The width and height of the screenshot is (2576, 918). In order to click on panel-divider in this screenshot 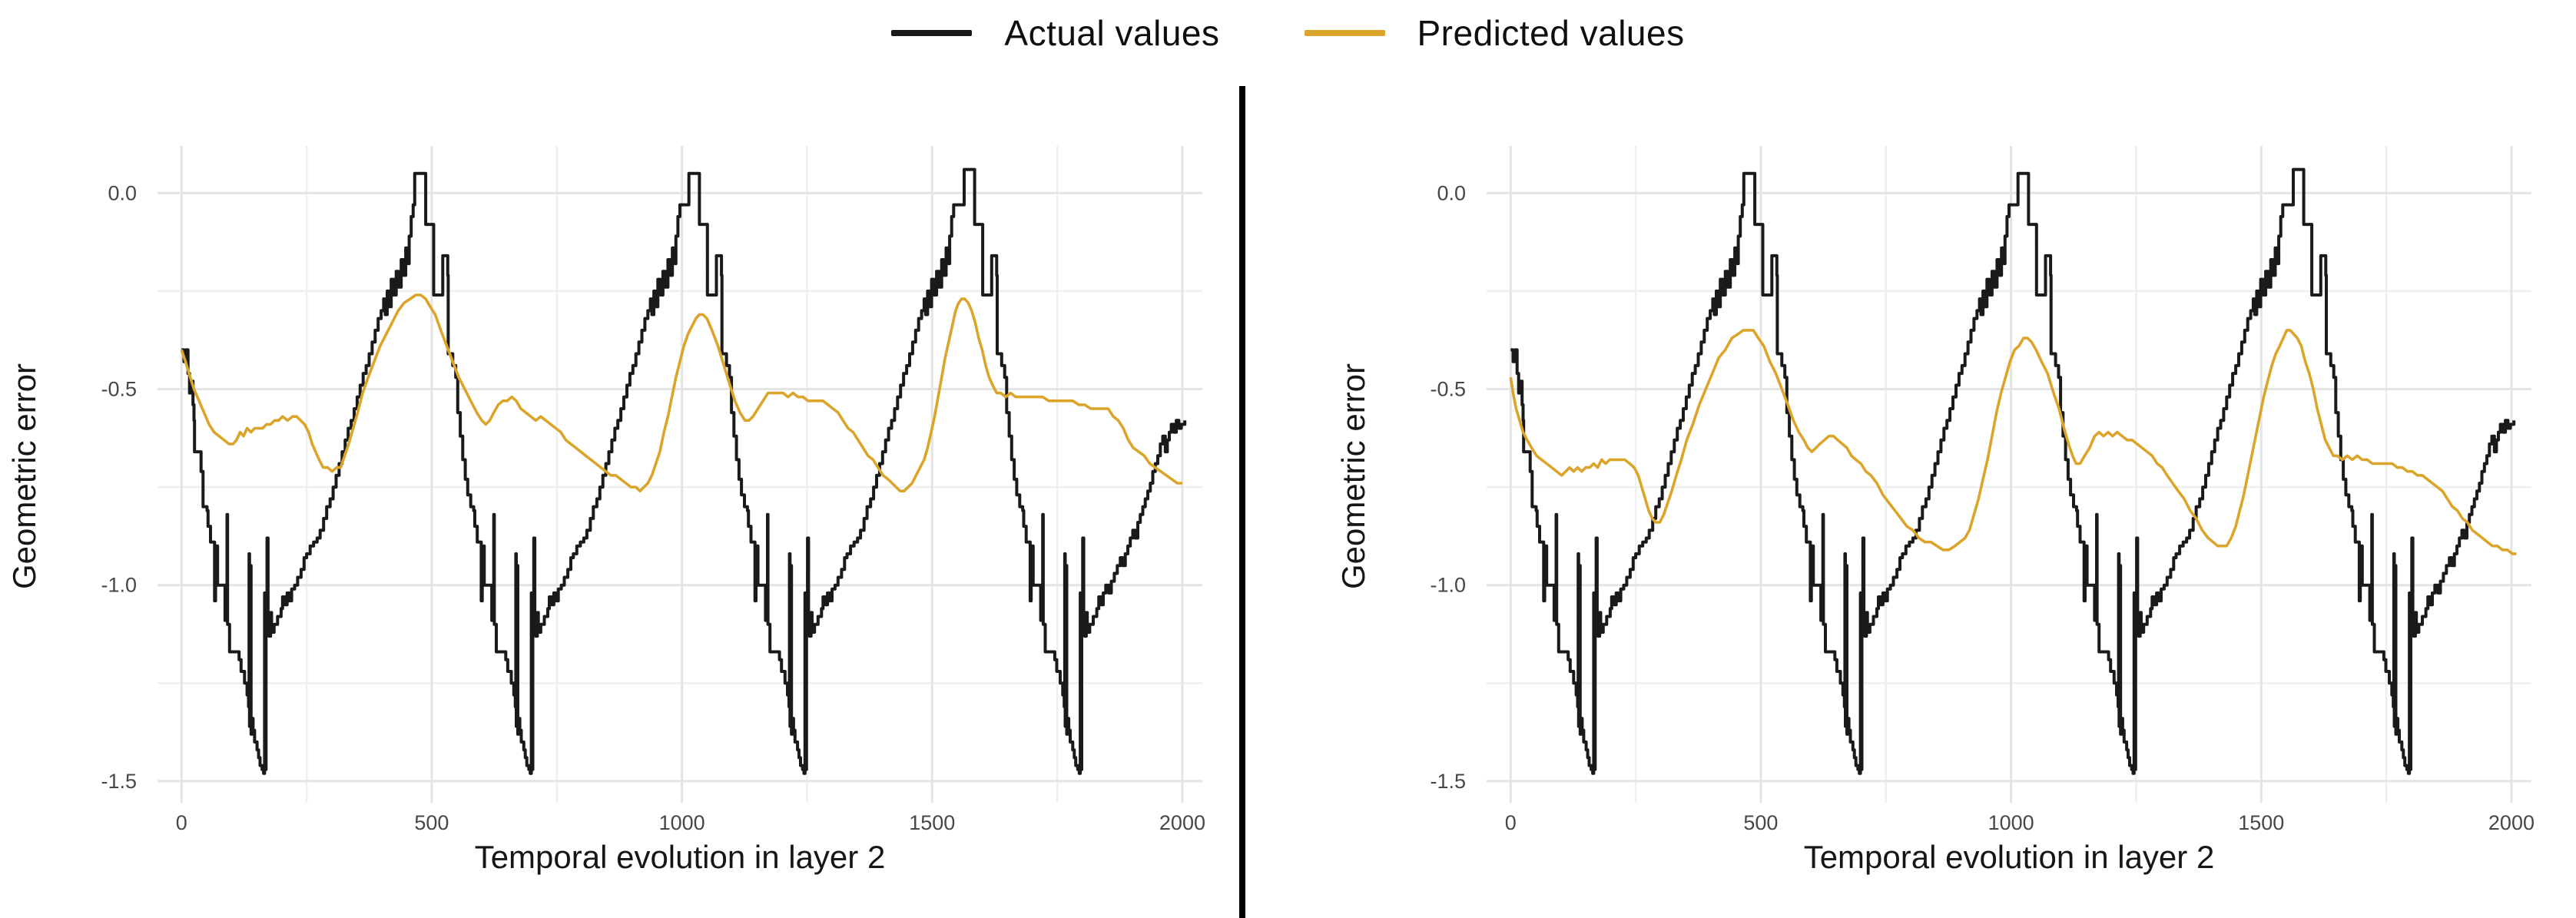, I will do `click(1242, 502)`.